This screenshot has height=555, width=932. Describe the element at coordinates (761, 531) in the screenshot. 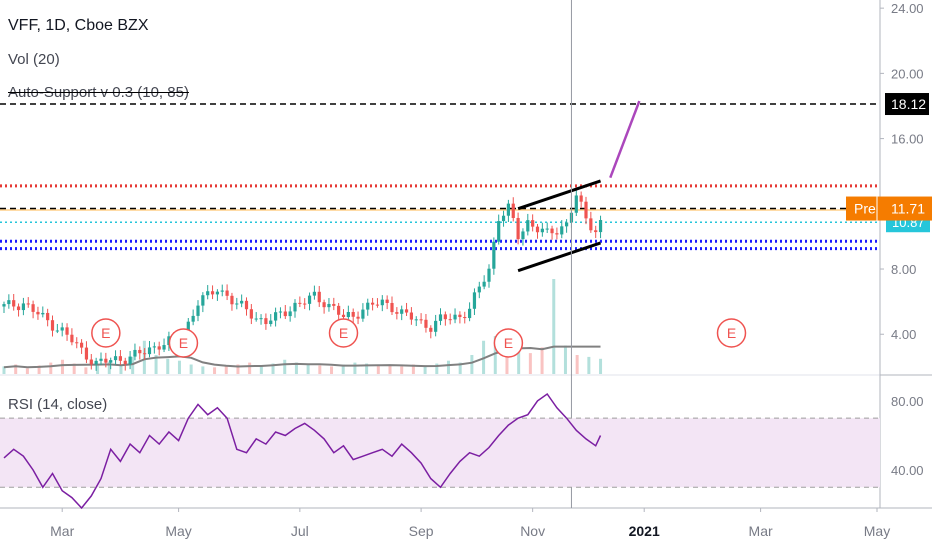

I see `time-tick-label: Mar` at that location.